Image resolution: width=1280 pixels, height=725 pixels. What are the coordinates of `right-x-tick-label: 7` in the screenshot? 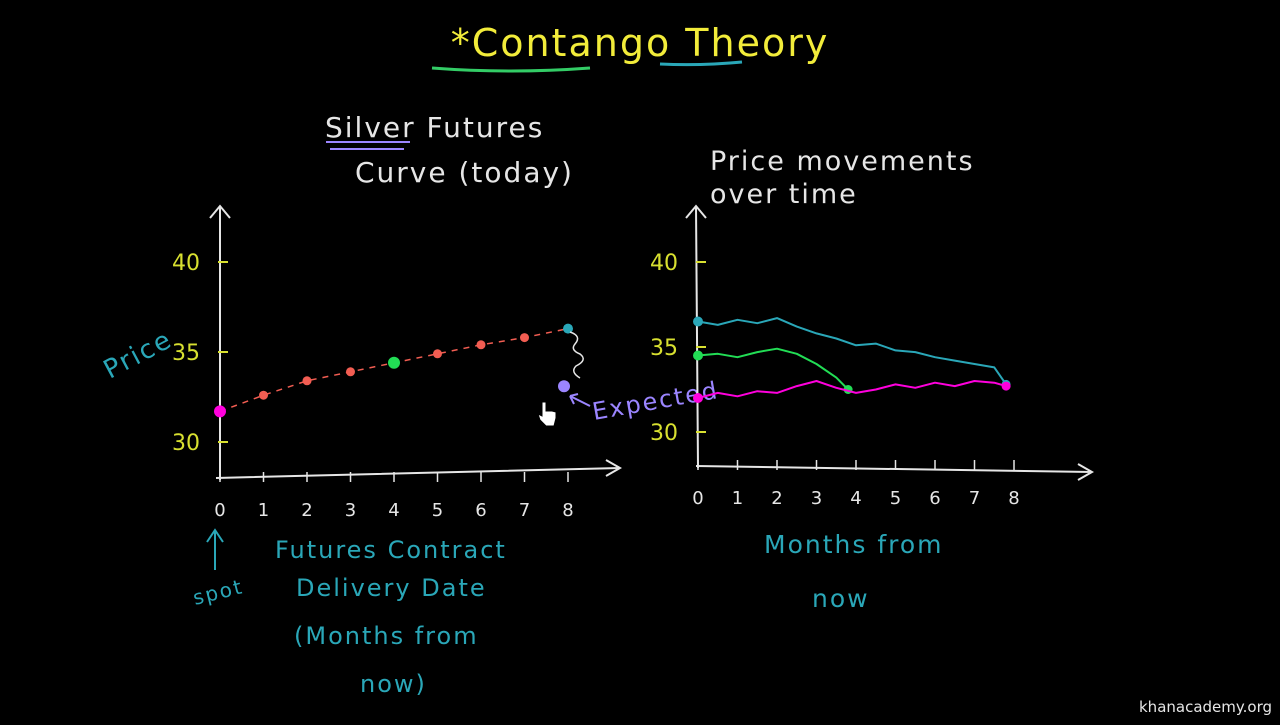 It's located at (974, 498).